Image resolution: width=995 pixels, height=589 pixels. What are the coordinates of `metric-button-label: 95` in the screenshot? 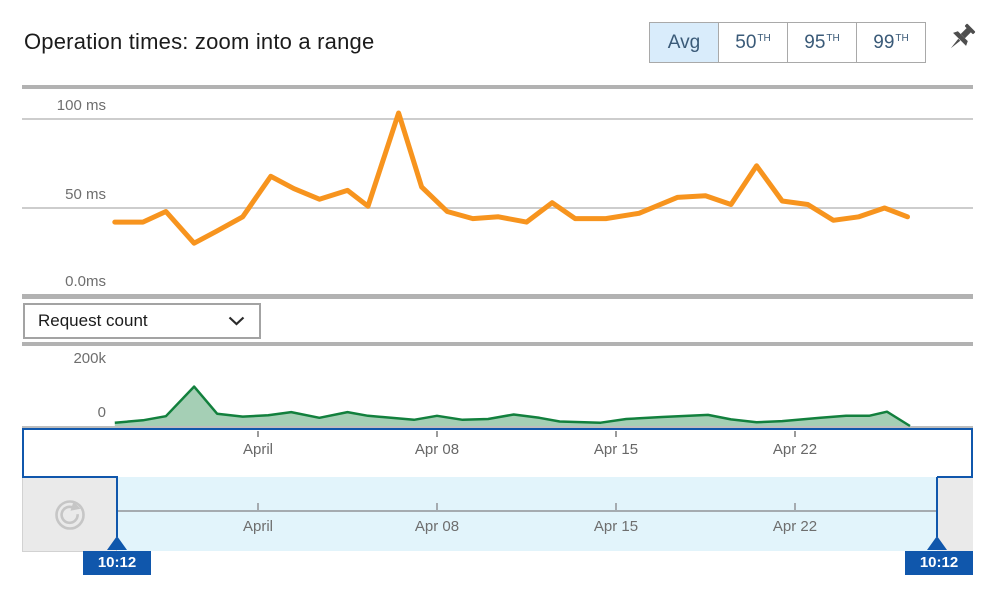 It's located at (815, 42).